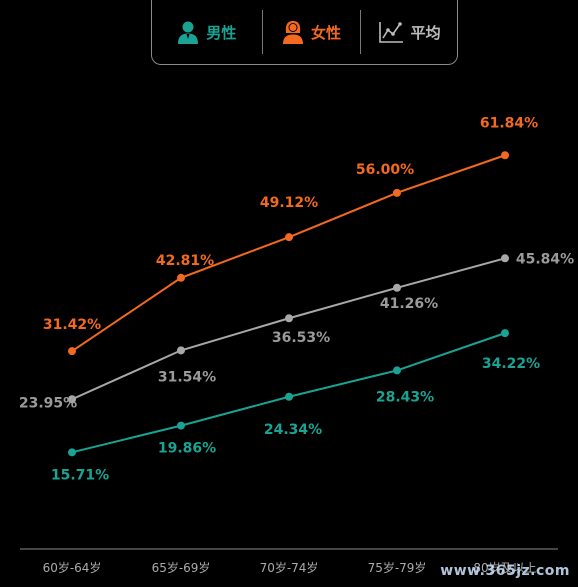 This screenshot has width=578, height=587. What do you see at coordinates (509, 123) in the screenshot?
I see `data-label: 61.84%` at bounding box center [509, 123].